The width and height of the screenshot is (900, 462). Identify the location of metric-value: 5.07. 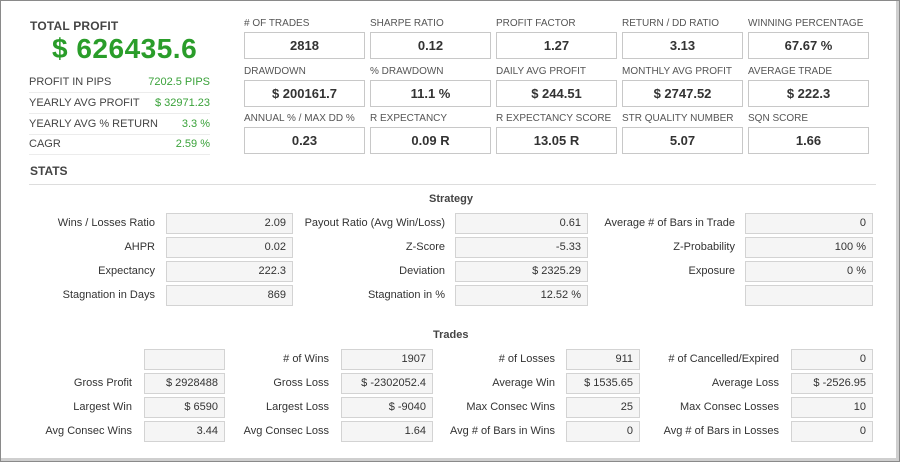
(682, 140).